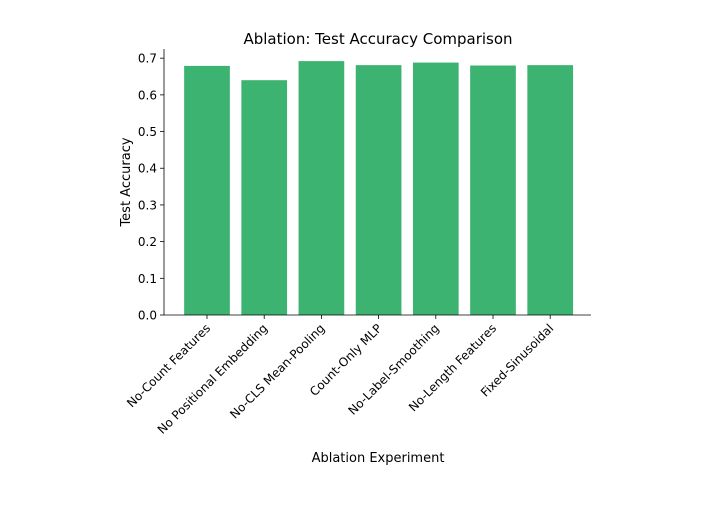 Image resolution: width=701 pixels, height=506 pixels. I want to click on y-axis-label: Test Accuracy, so click(126, 182).